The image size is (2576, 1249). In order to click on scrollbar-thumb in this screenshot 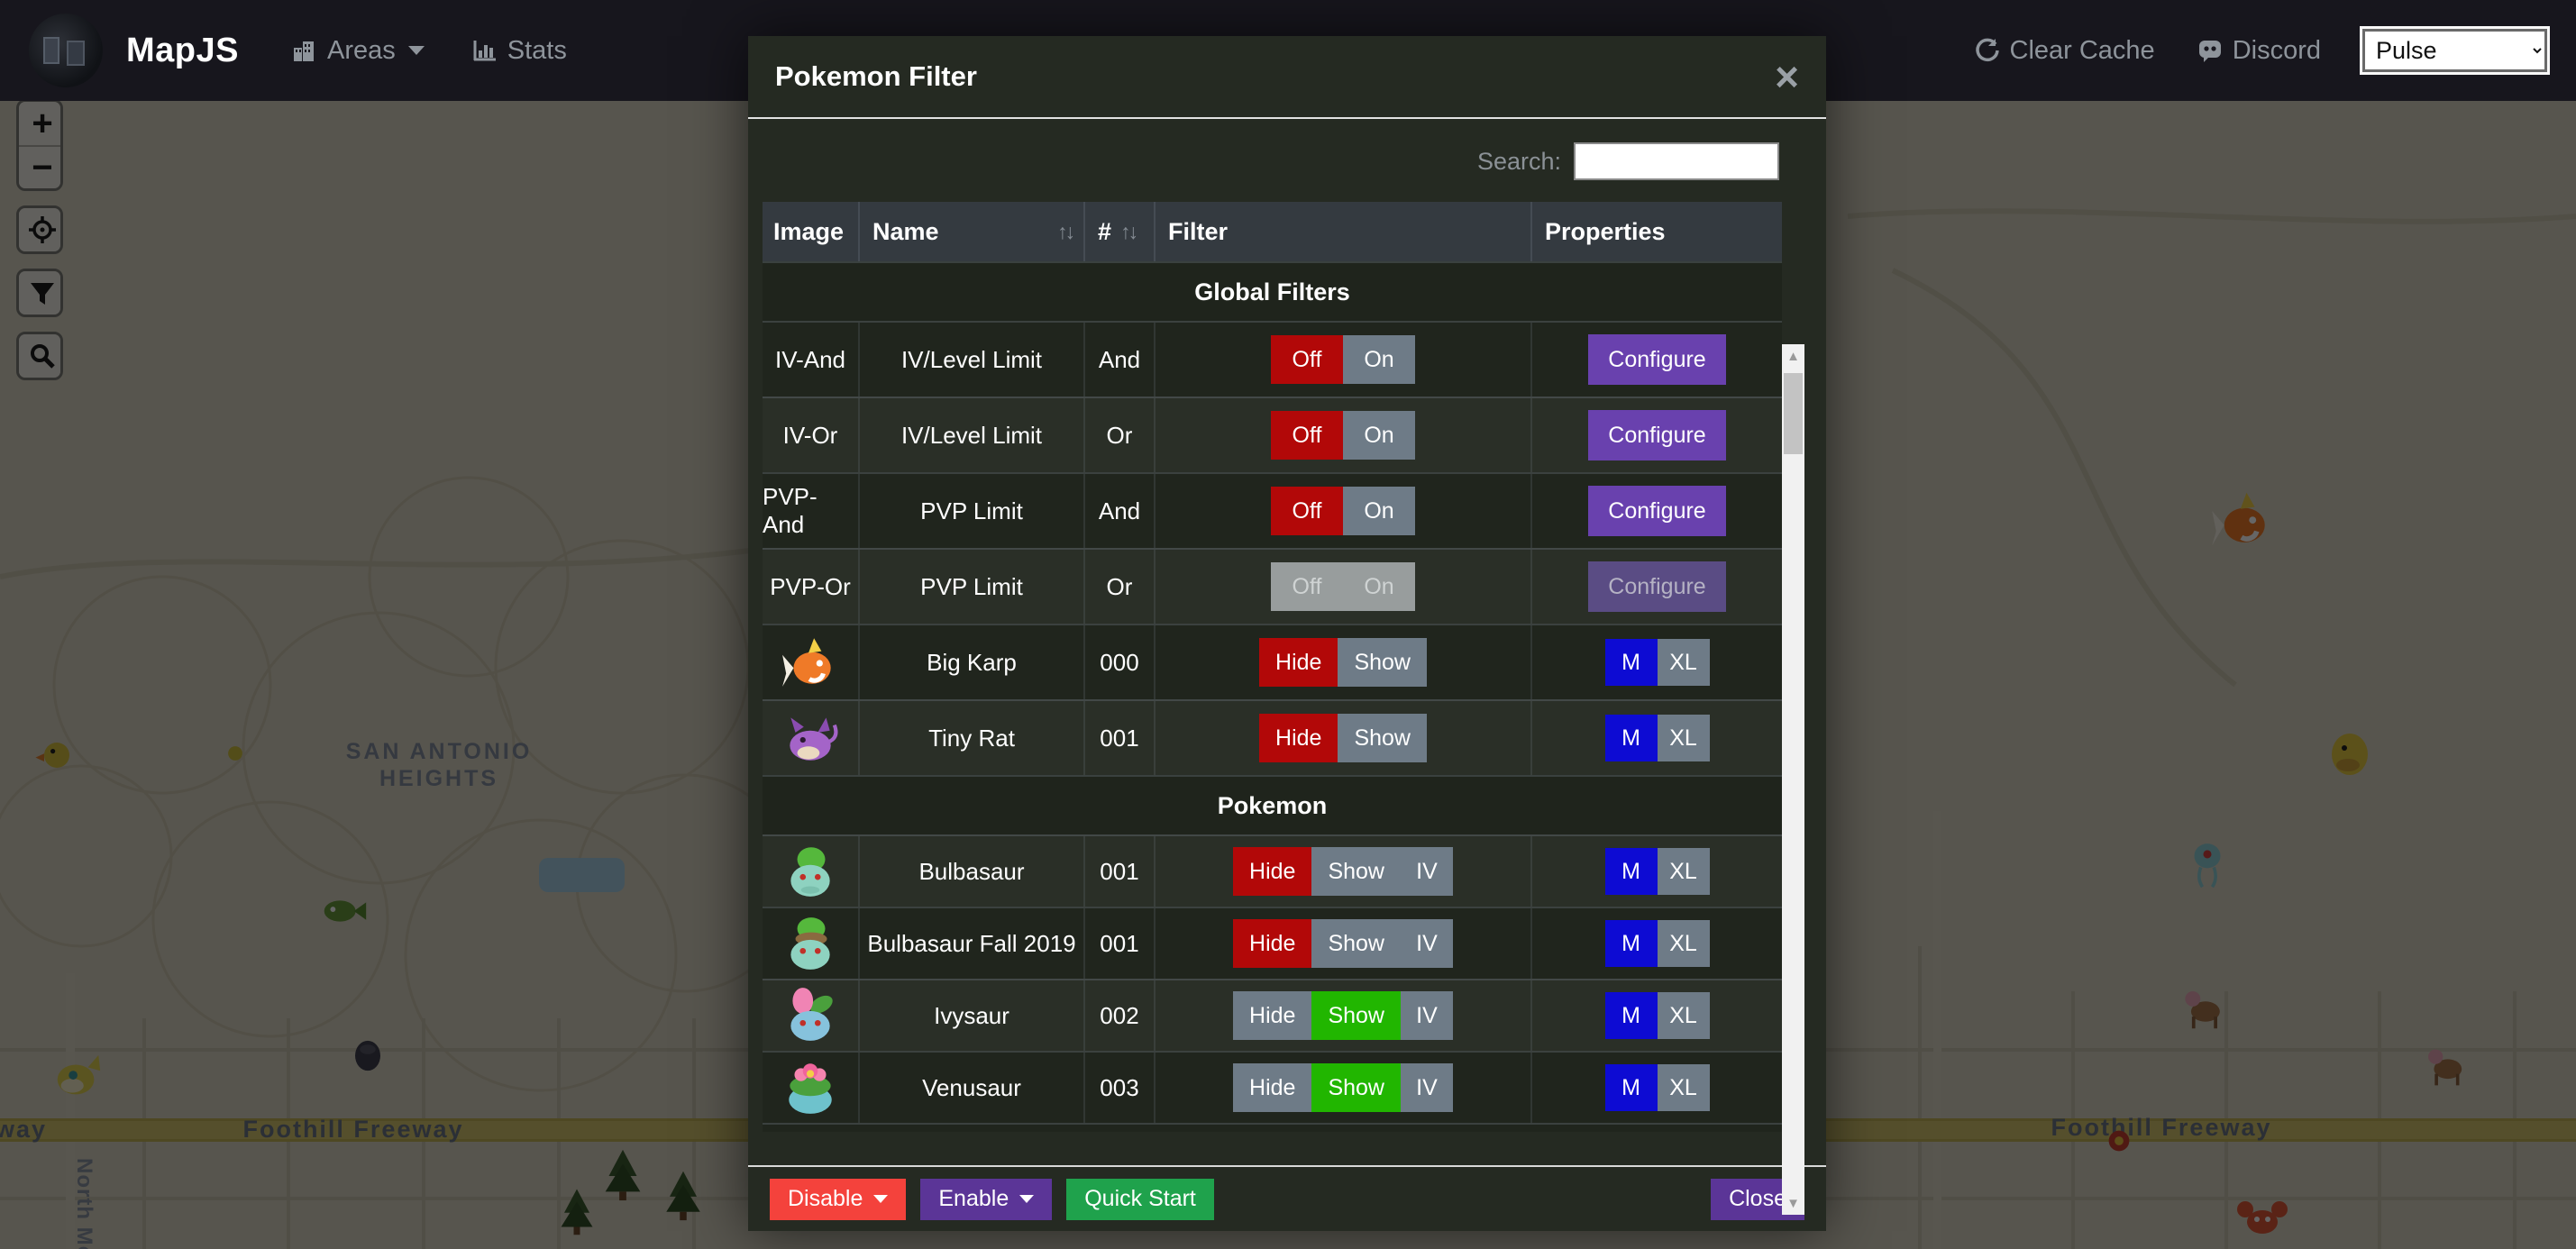, I will do `click(1793, 413)`.